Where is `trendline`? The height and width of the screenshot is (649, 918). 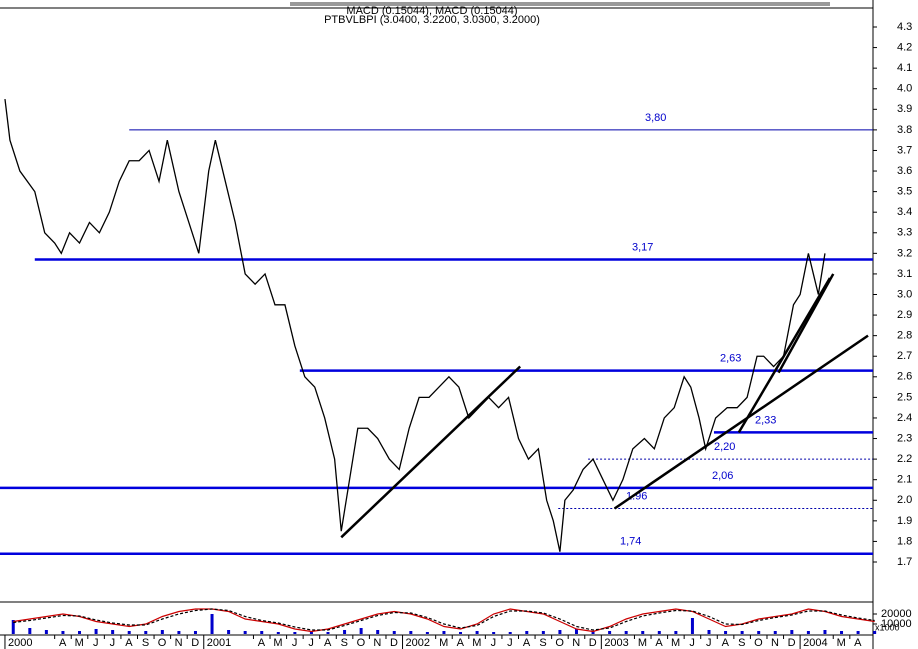
trendline is located at coordinates (431, 452).